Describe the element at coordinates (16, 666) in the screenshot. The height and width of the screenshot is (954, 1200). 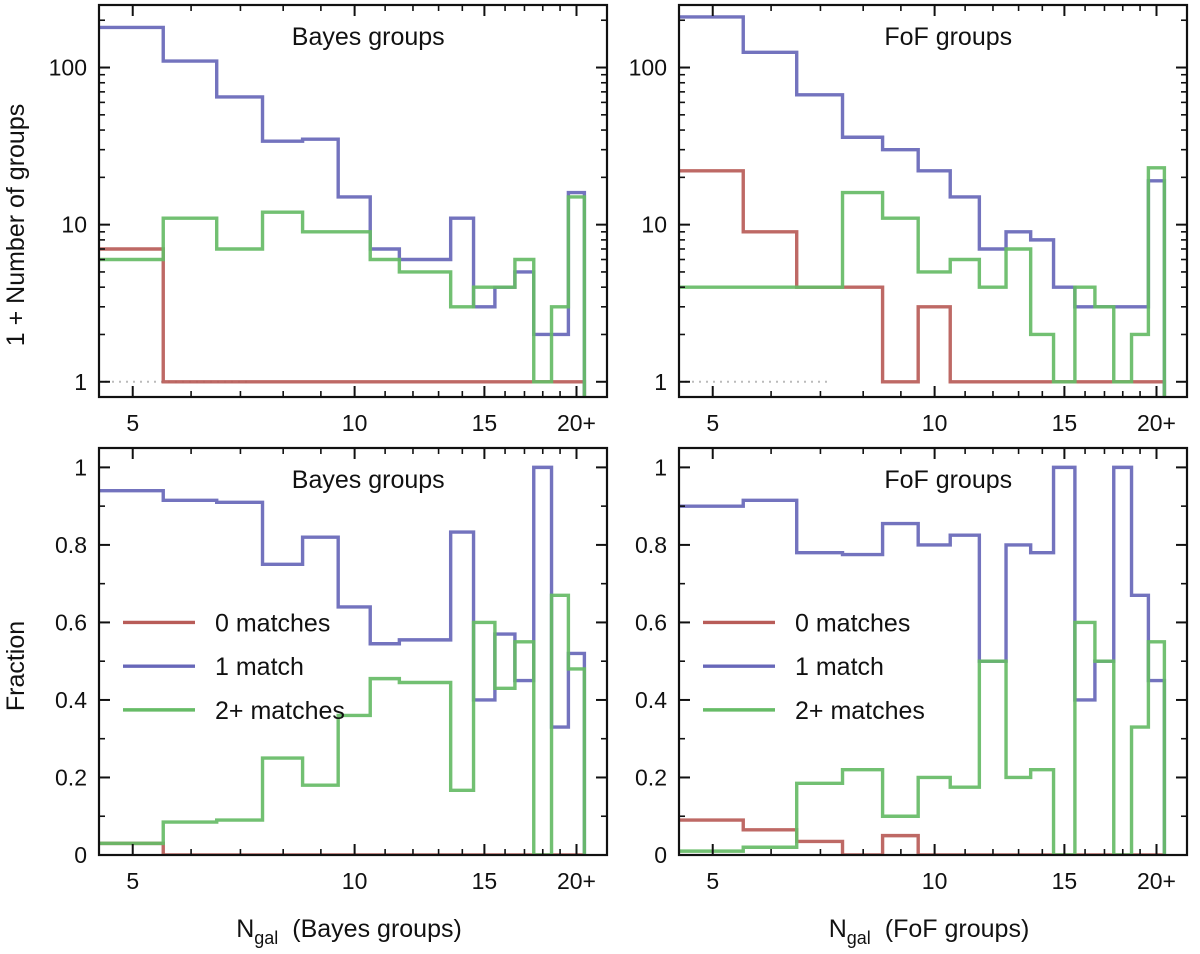
I see `ylabel-fraction: Fraction` at that location.